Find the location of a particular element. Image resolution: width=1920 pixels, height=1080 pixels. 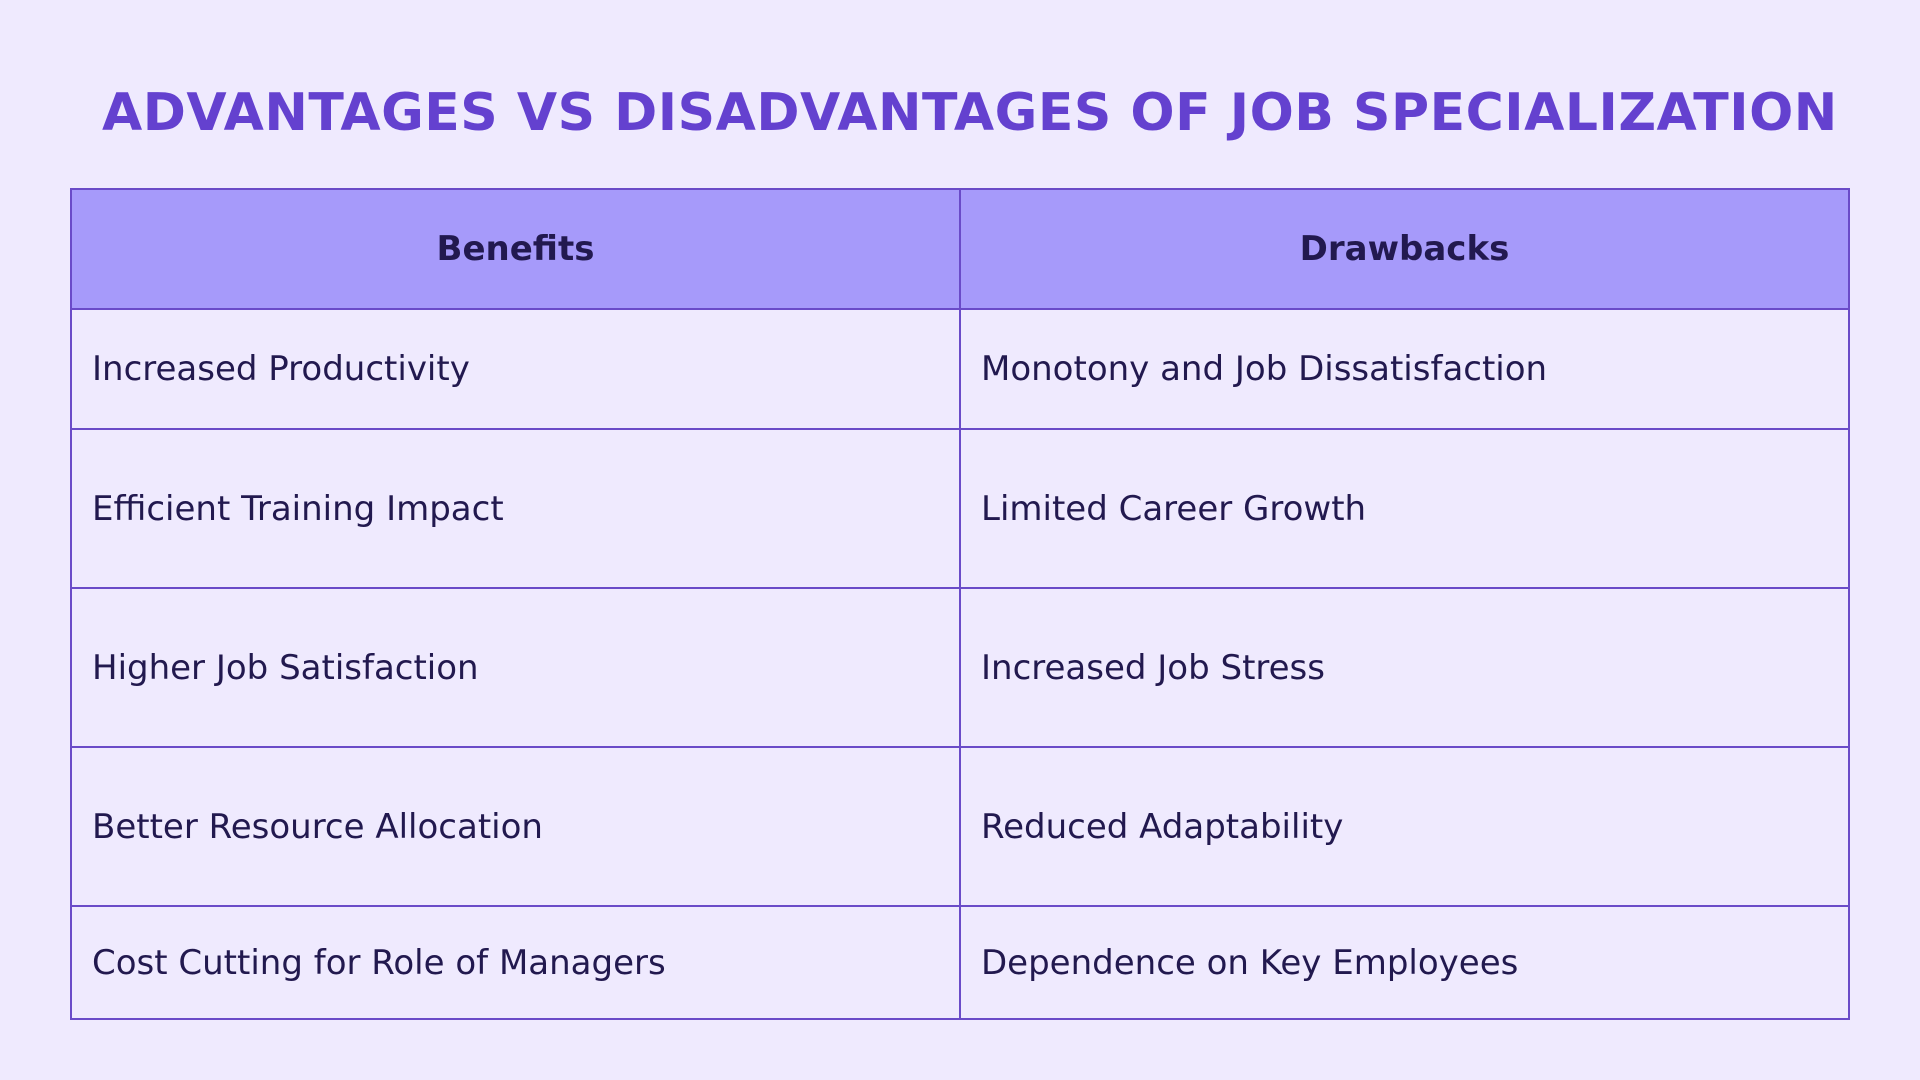

benefit-cell: Cost Cutting for Role of Managers is located at coordinates (515, 962).